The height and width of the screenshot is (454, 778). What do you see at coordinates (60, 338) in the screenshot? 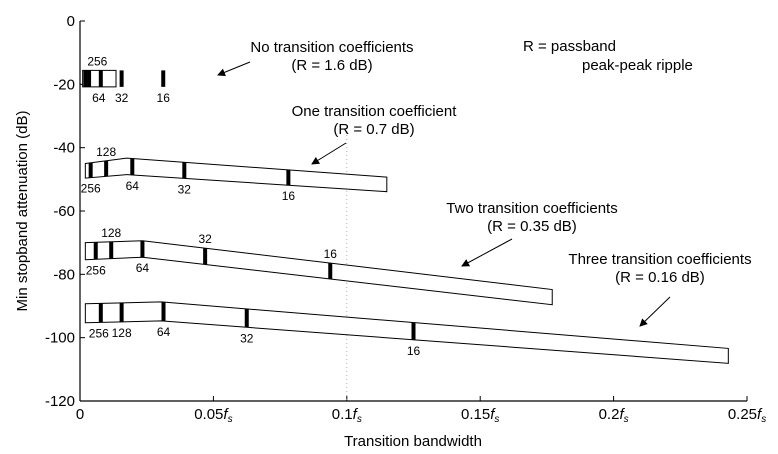
I see `y-tick-label: -100` at bounding box center [60, 338].